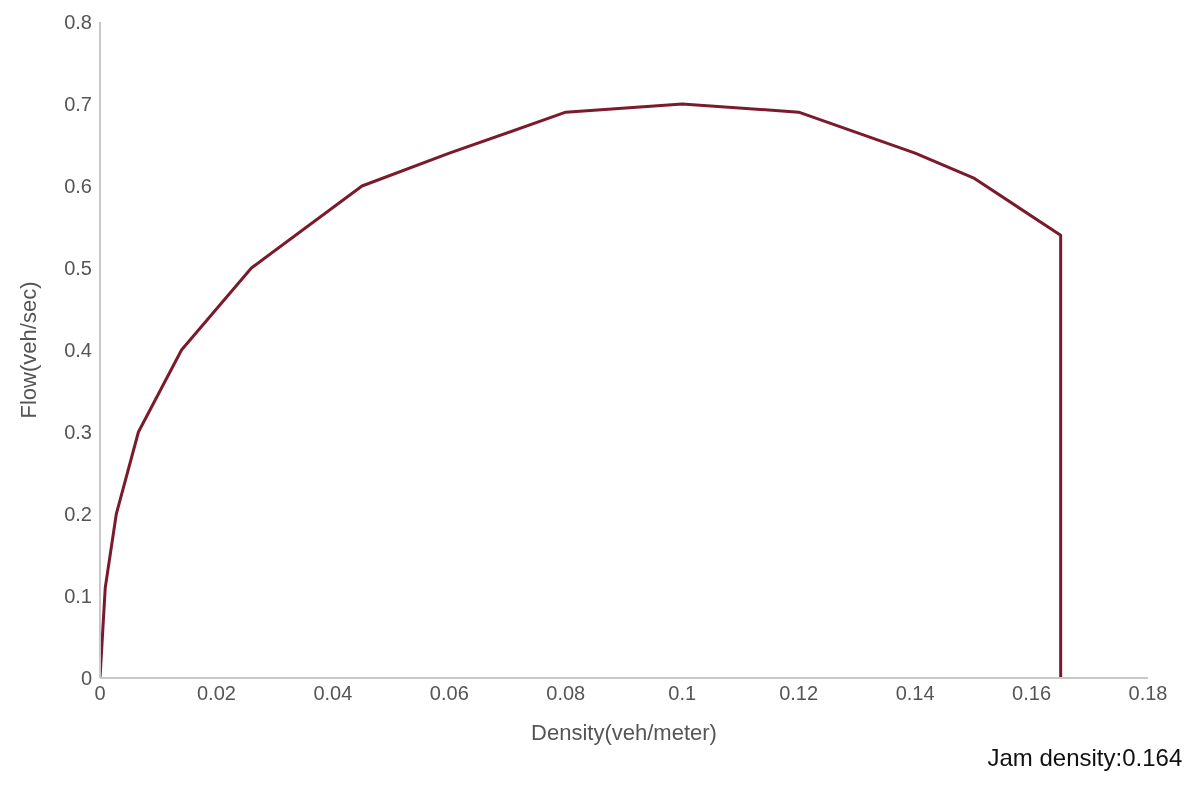 Image resolution: width=1196 pixels, height=787 pixels. What do you see at coordinates (799, 693) in the screenshot?
I see `x-tick-label: 0.12` at bounding box center [799, 693].